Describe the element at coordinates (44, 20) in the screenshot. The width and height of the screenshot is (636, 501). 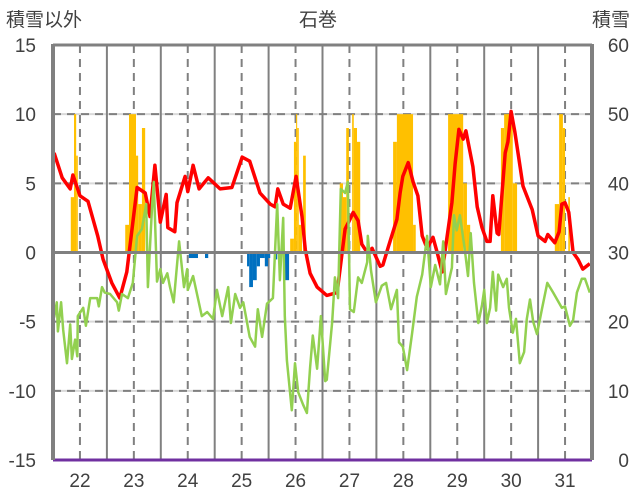
I see `left-axis-label: 積雪以外` at that location.